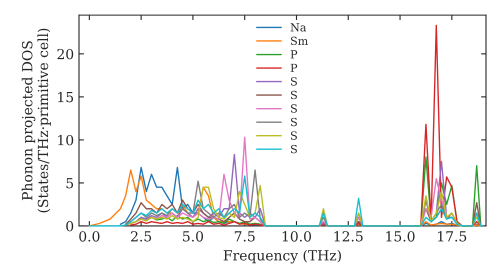 Image resolution: width=500 pixels, height=280 pixels. Describe the element at coordinates (297, 236) in the screenshot. I see `x-tick-label: 10.0` at that location.